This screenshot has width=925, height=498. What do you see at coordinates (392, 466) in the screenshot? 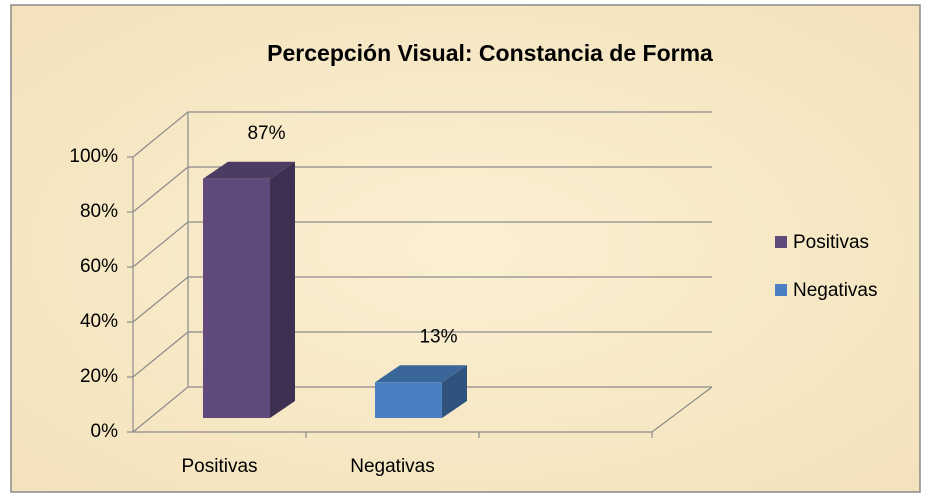
I see `x-tick-label: Negativas` at bounding box center [392, 466].